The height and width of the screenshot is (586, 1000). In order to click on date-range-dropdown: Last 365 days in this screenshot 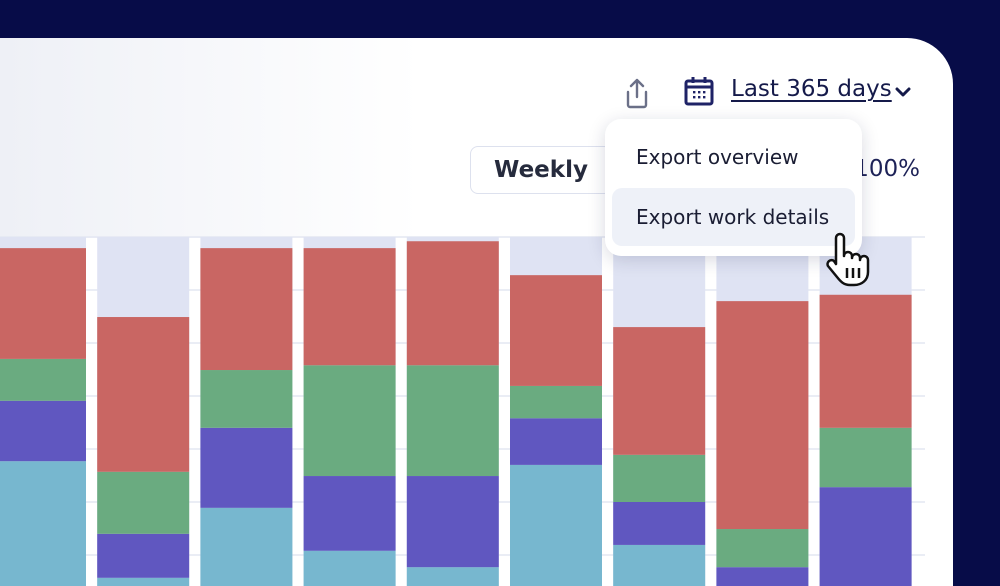, I will do `click(811, 89)`.